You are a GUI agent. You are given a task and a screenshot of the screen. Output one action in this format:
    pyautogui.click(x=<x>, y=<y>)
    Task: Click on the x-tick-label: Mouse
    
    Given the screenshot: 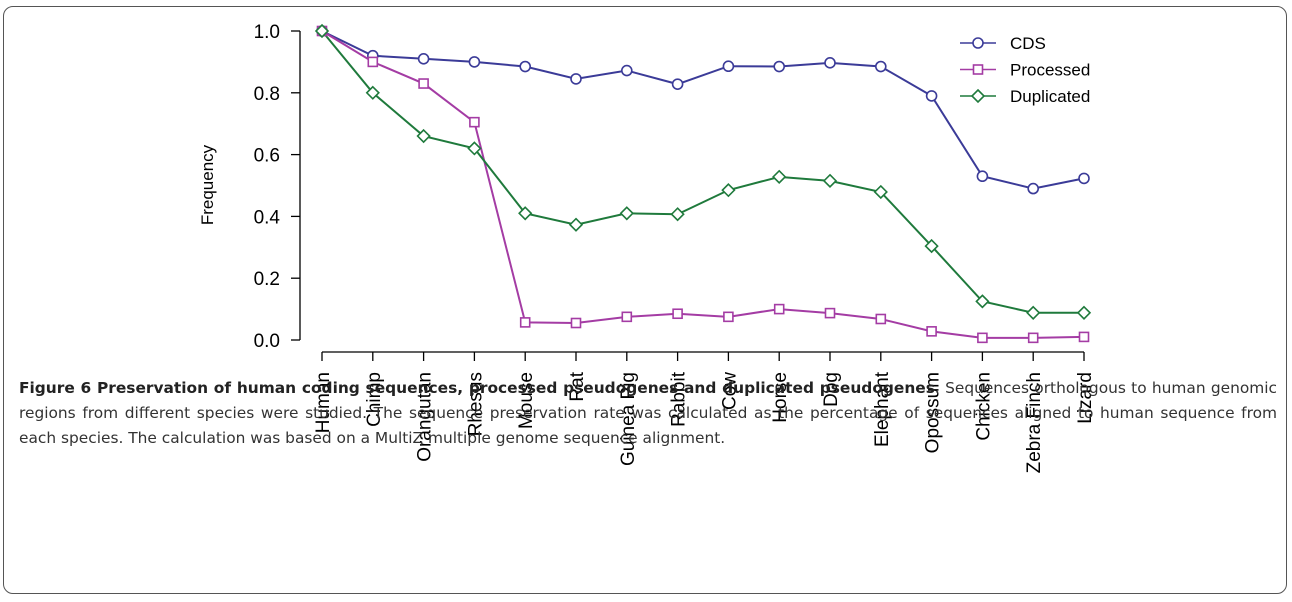 What is the action you would take?
    pyautogui.click(x=526, y=400)
    